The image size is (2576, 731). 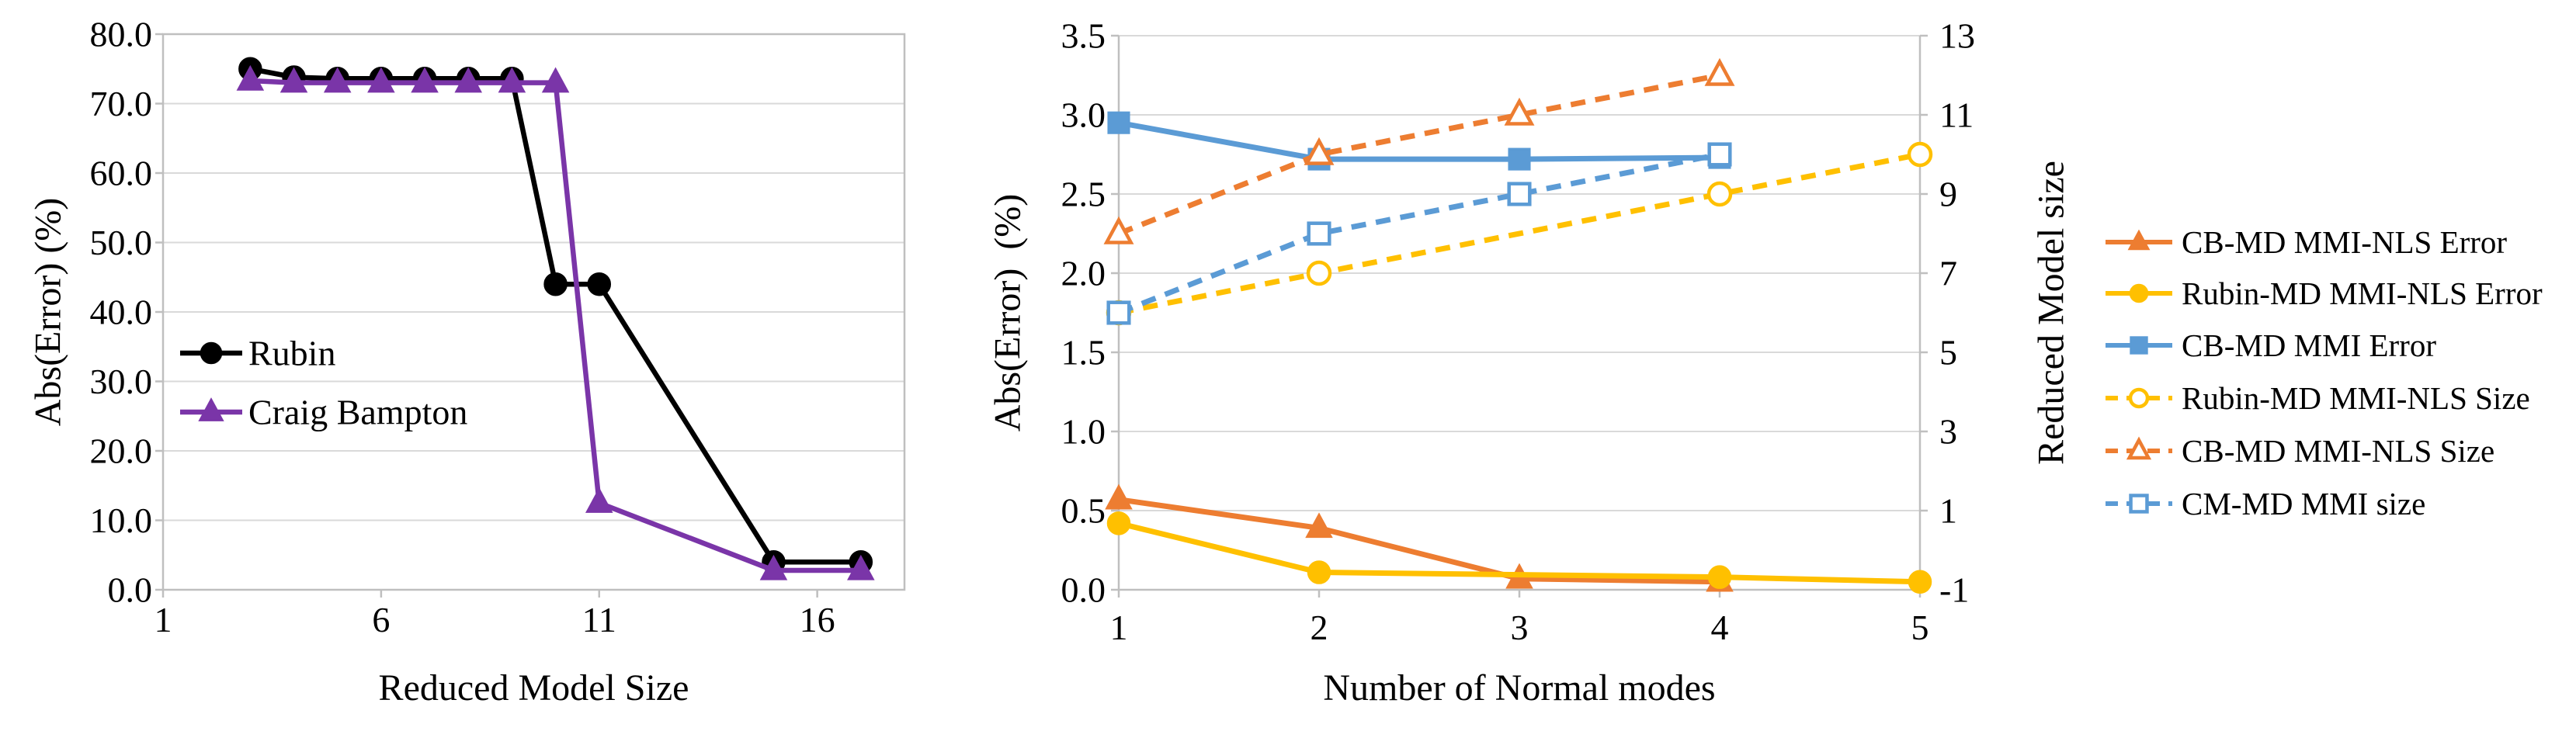 I want to click on x-axis-tick-label: 5, so click(x=1920, y=627).